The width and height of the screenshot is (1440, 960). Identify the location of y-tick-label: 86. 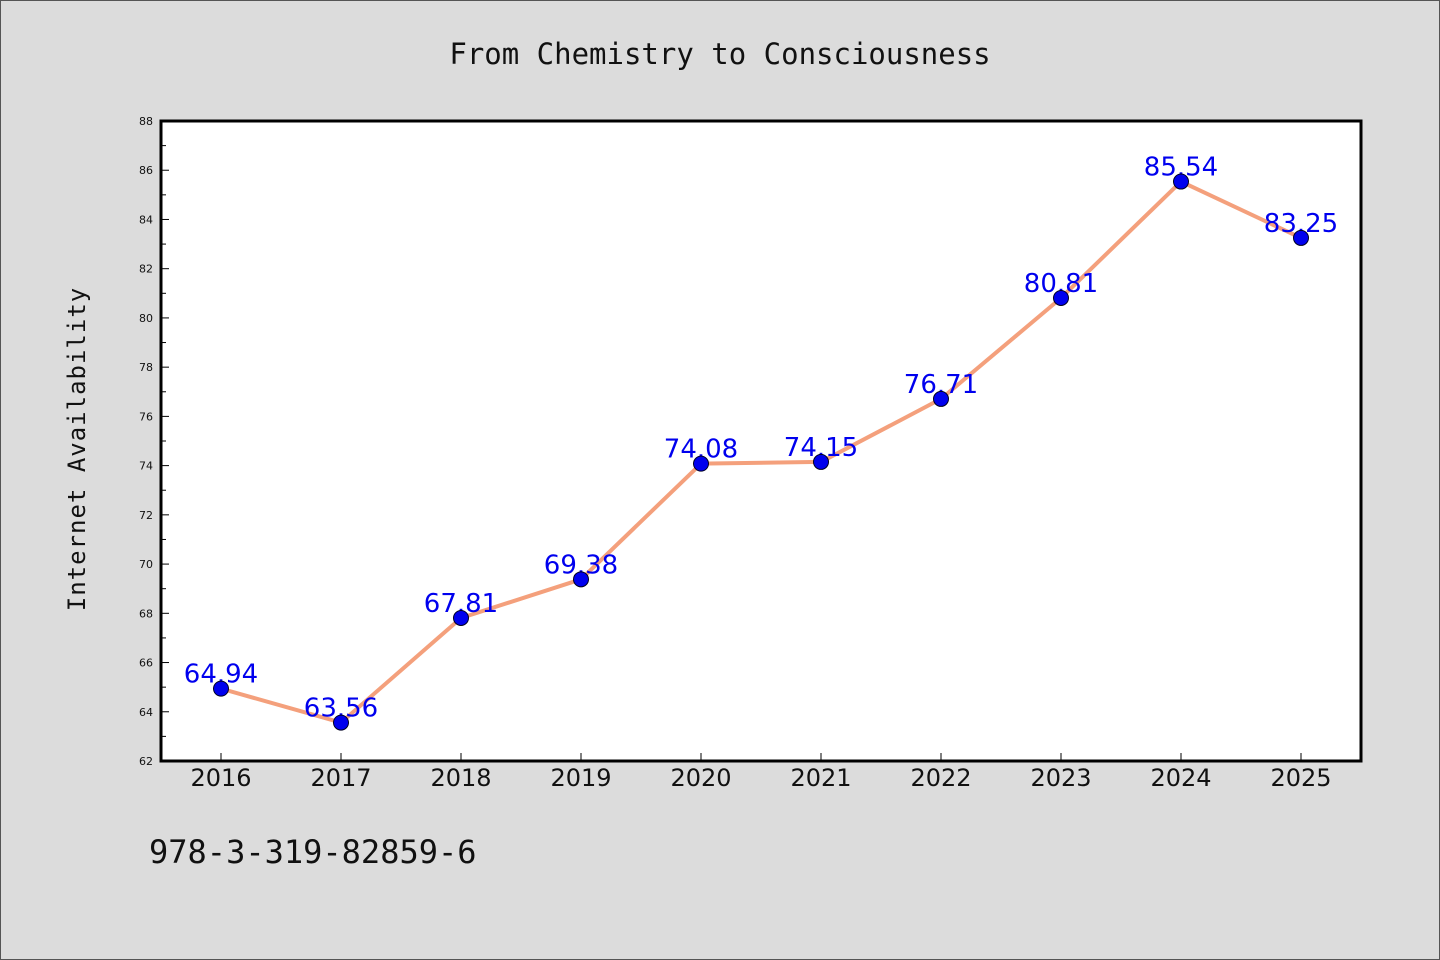
(146, 170).